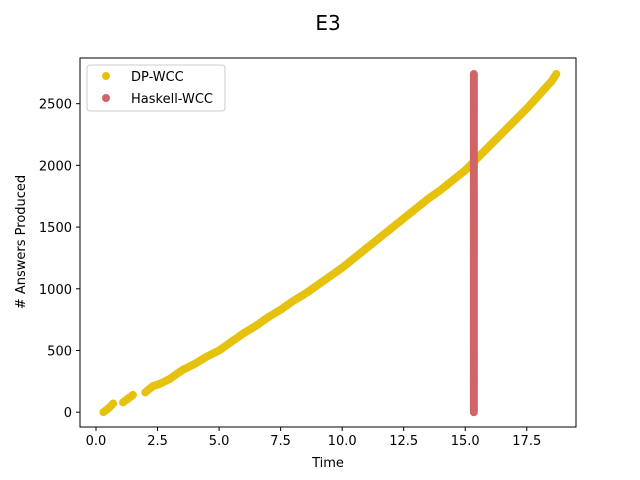 Image resolution: width=640 pixels, height=480 pixels. I want to click on x-tick-label: 5.0, so click(219, 441).